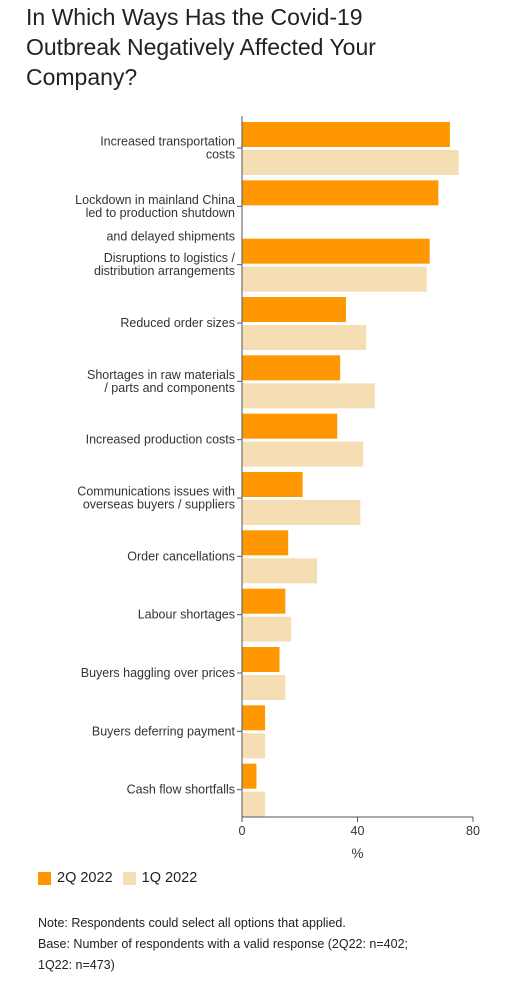 The width and height of the screenshot is (507, 997). Describe the element at coordinates (160, 440) in the screenshot. I see `category-label: Increased production costs` at that location.